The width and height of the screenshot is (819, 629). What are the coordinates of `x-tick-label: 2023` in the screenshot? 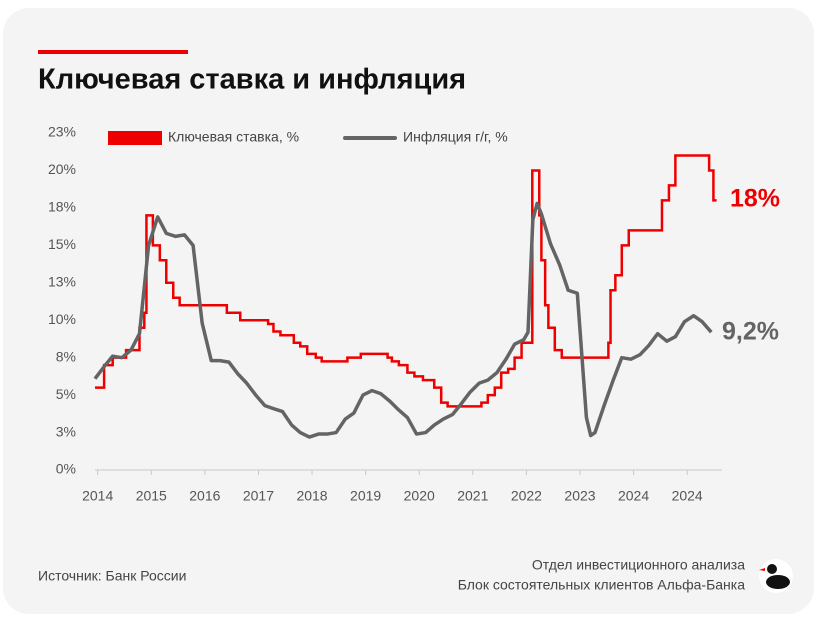 It's located at (579, 496).